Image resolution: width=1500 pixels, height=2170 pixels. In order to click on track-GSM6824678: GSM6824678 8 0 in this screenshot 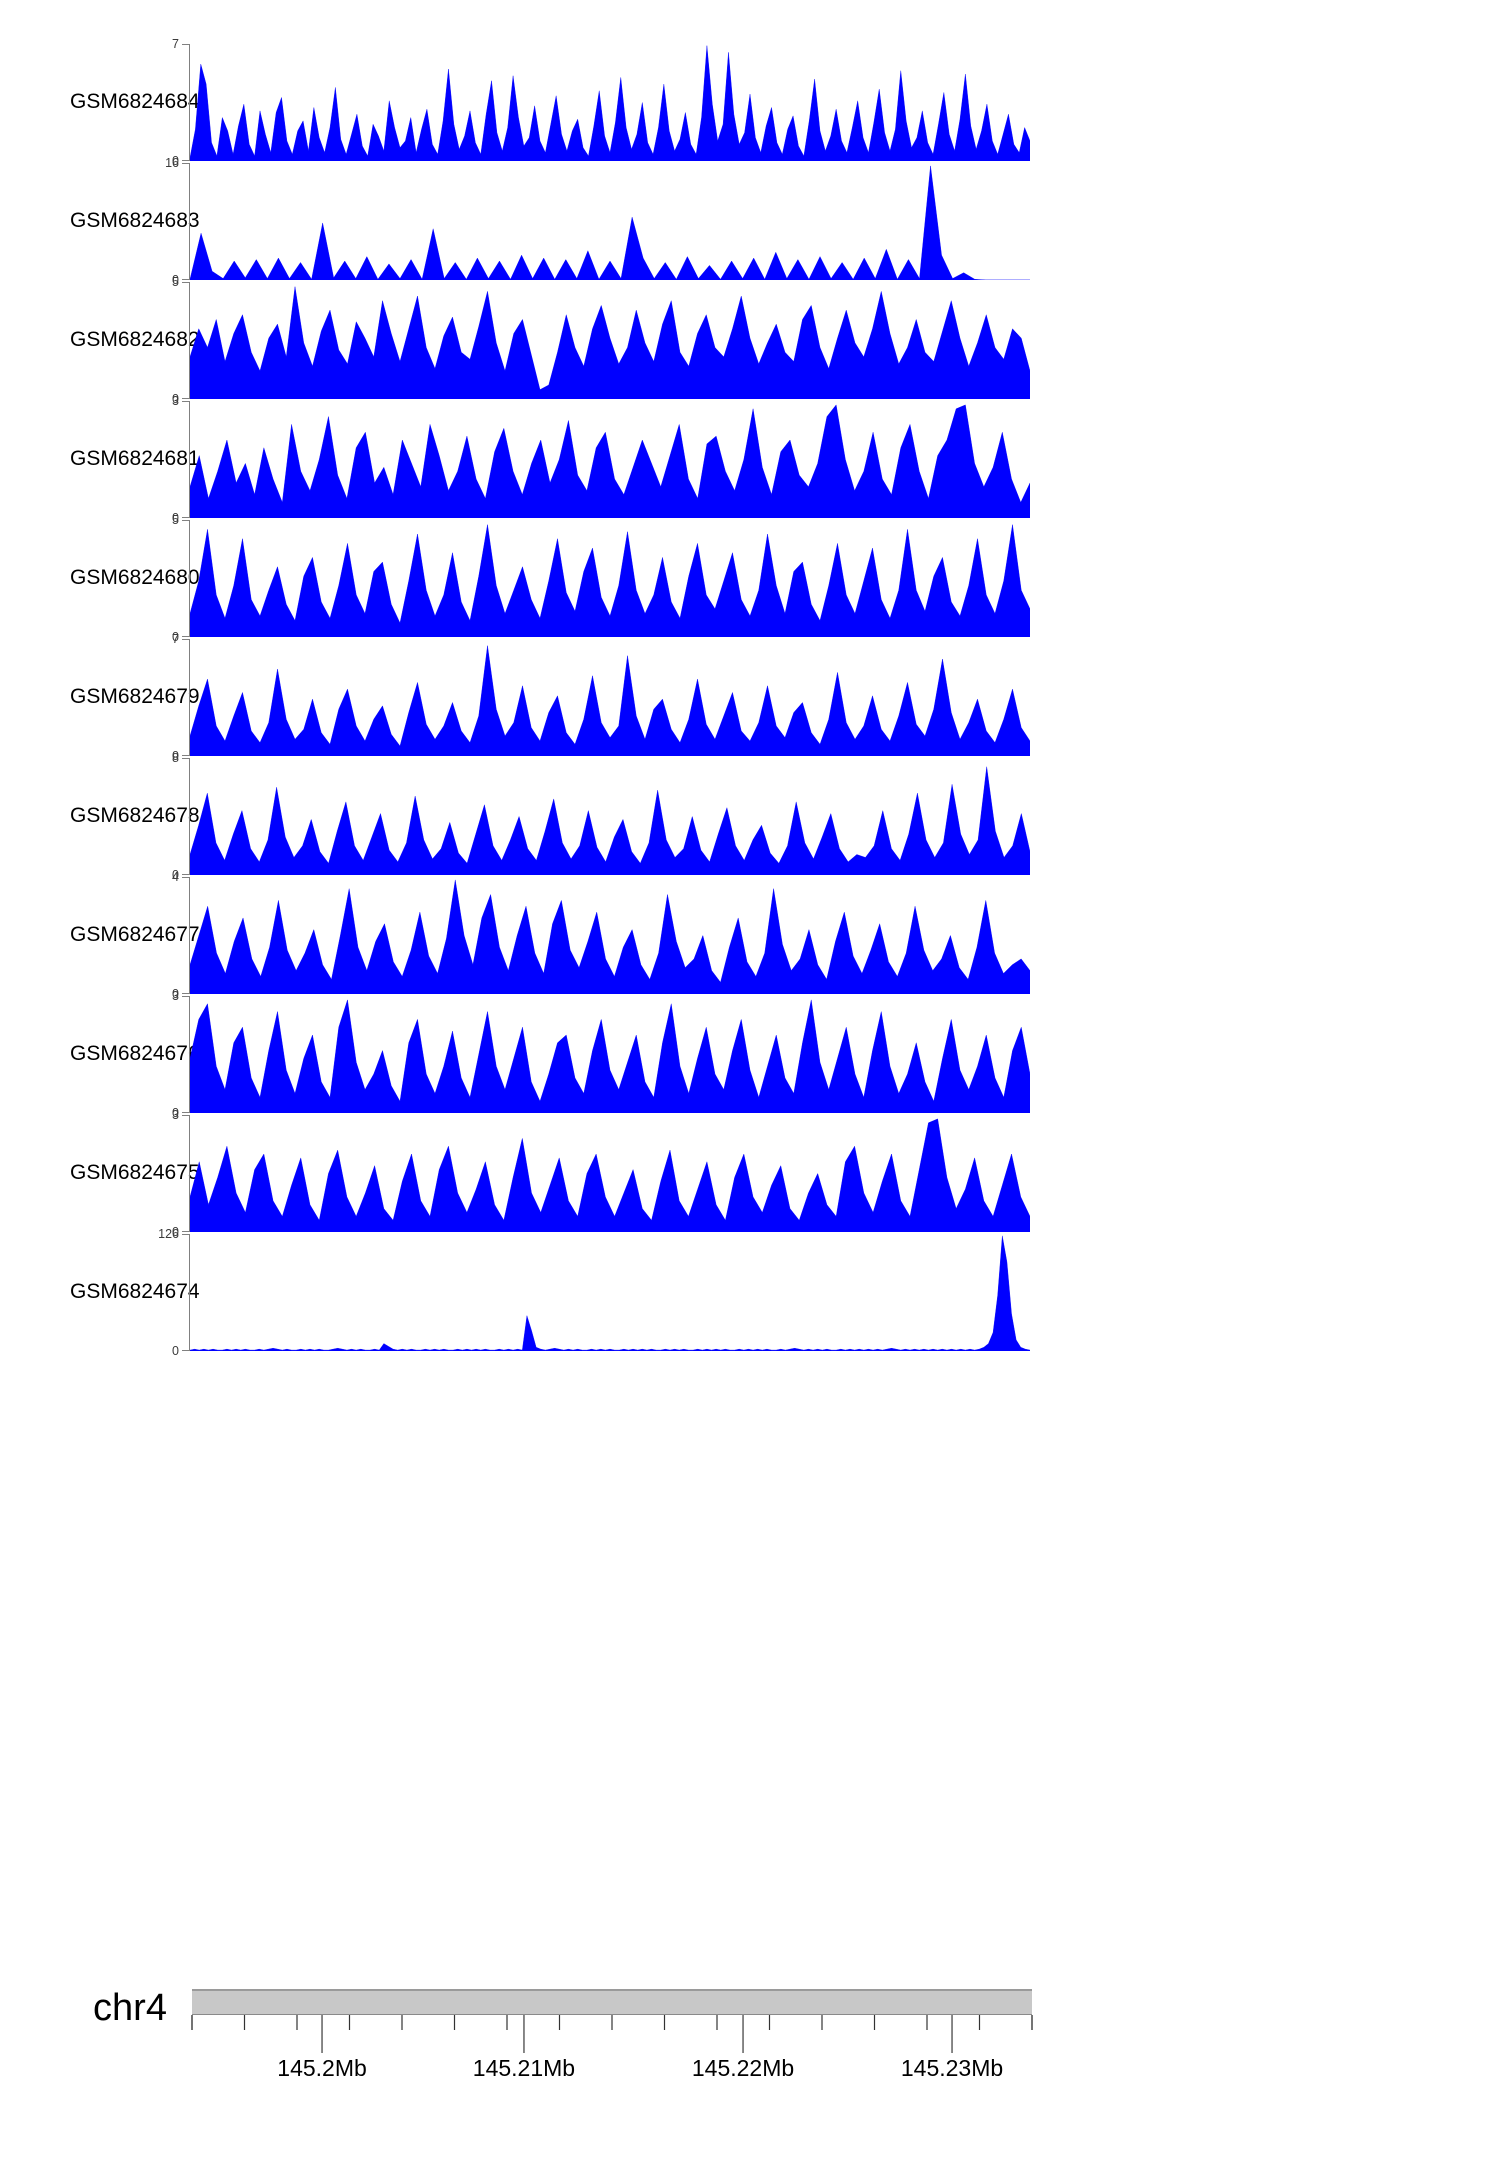, I will do `click(750, 816)`.